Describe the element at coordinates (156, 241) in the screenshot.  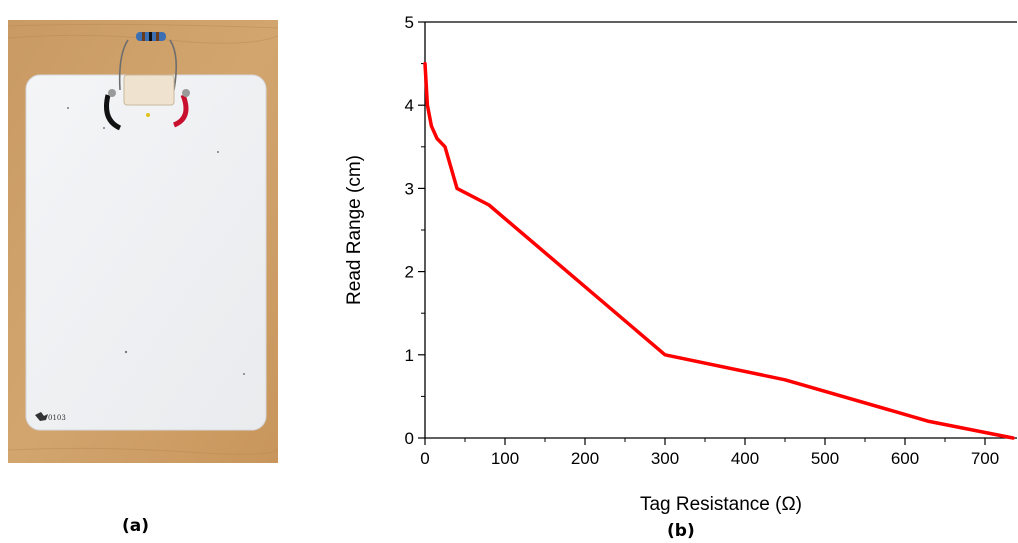
I see `card-marks` at that location.